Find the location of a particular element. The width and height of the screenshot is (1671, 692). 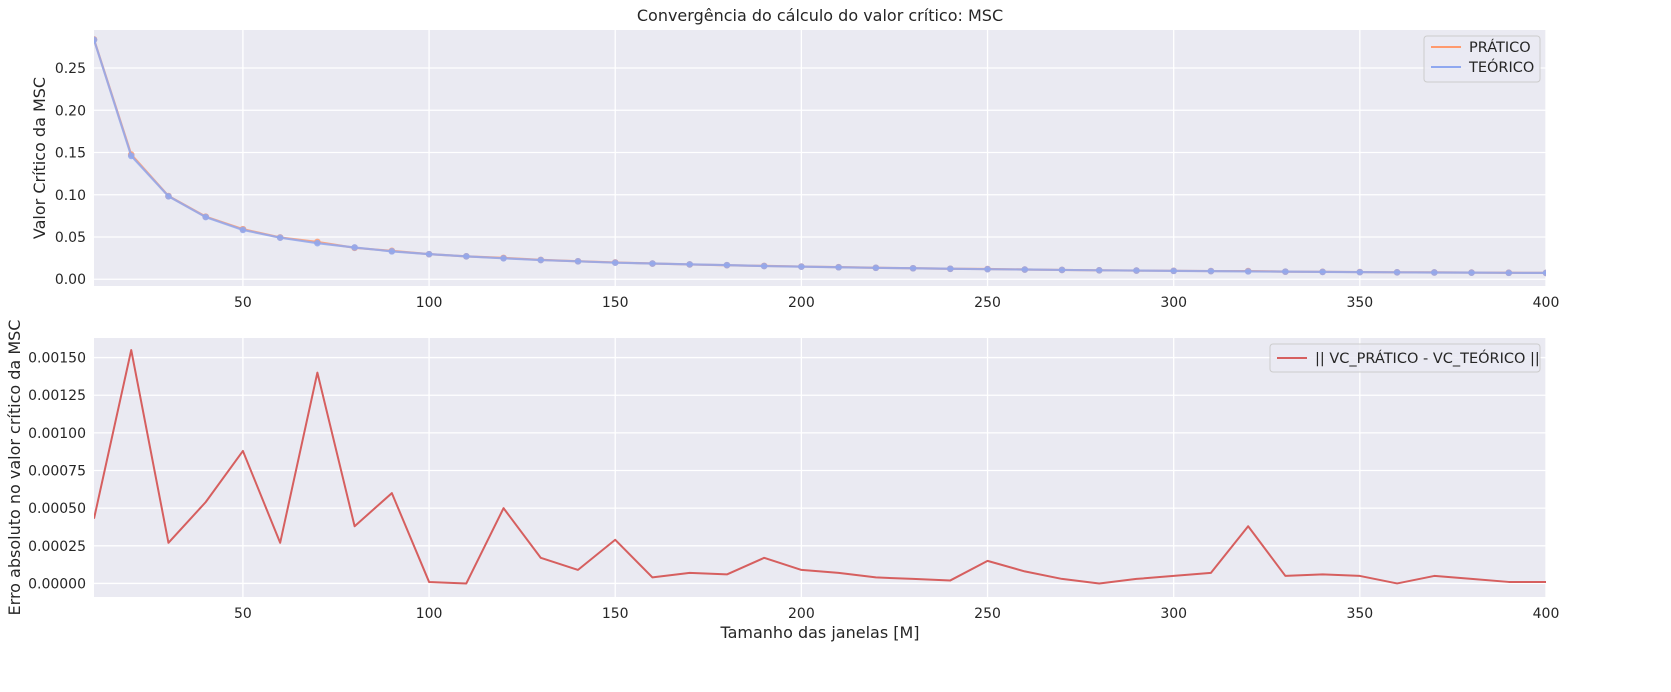

y-tick-labels: 0.00 0.05 0.10 0.15 0.20 0.25 is located at coordinates (70, 174).